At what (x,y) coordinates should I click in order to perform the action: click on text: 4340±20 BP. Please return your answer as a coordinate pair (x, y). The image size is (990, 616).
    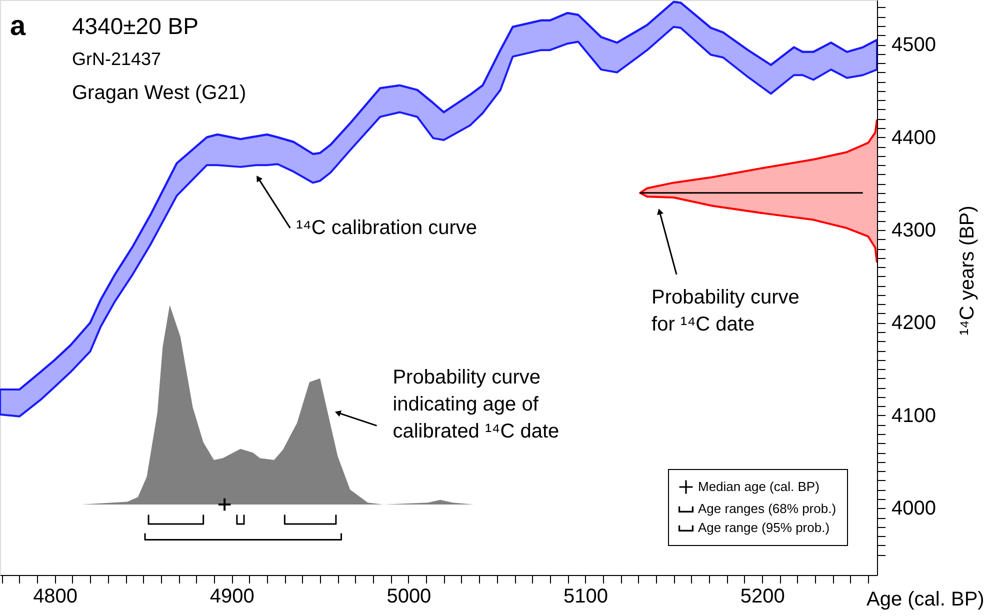
    Looking at the image, I should click on (135, 26).